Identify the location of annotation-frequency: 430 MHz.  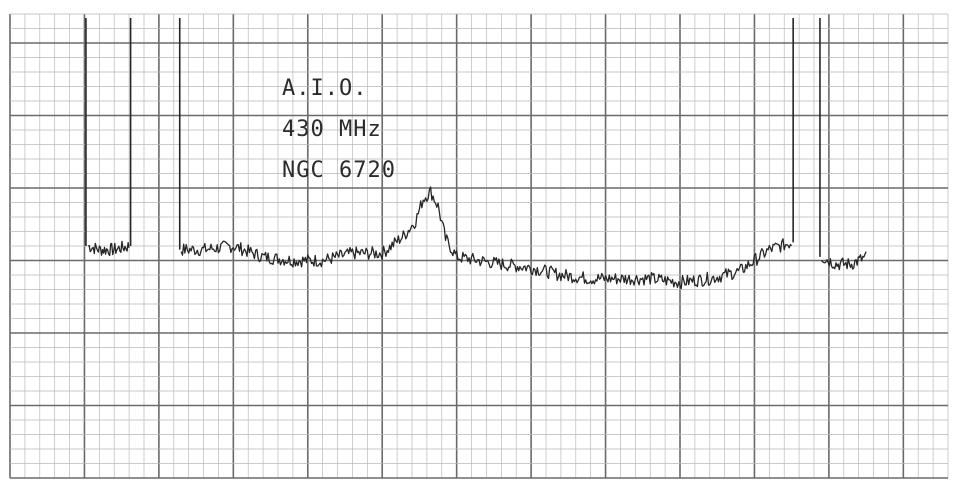
(332, 129).